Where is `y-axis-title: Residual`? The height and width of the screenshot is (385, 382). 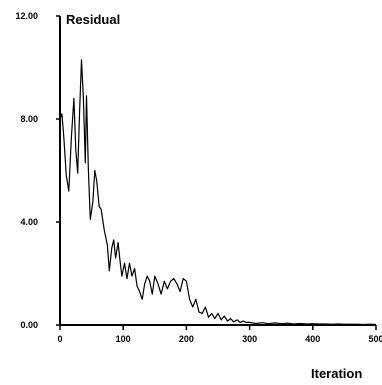
y-axis-title: Residual is located at coordinates (93, 19).